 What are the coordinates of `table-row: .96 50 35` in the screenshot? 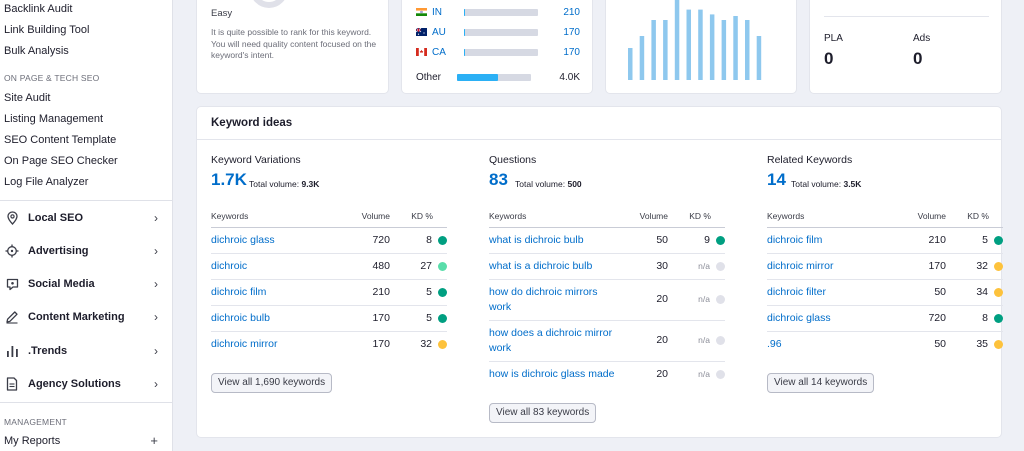 It's located at (885, 345).